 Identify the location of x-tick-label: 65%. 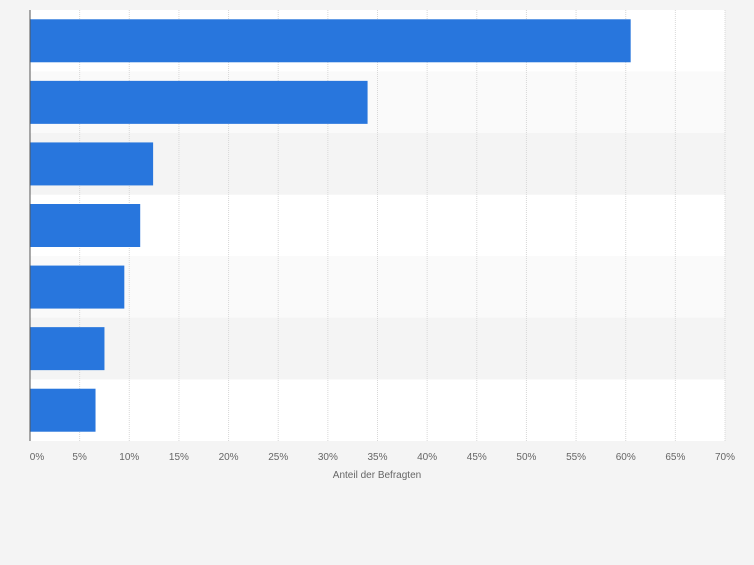
(675, 457).